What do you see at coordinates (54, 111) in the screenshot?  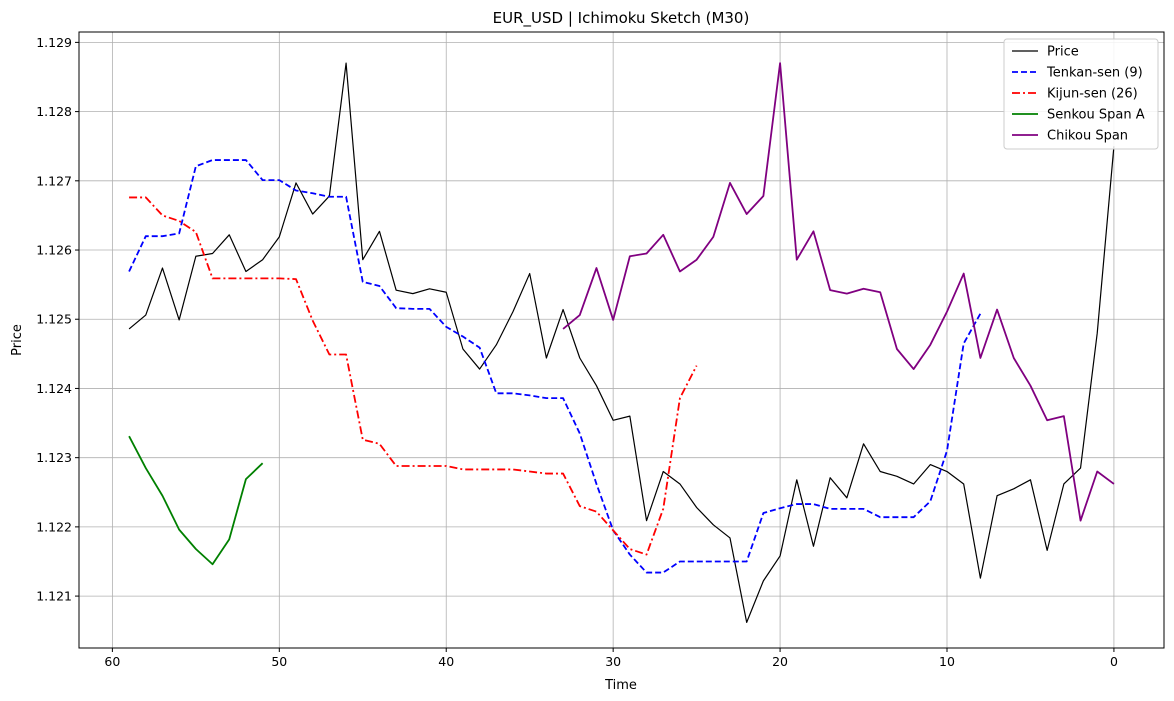 I see `y-tick-label: 1.128` at bounding box center [54, 111].